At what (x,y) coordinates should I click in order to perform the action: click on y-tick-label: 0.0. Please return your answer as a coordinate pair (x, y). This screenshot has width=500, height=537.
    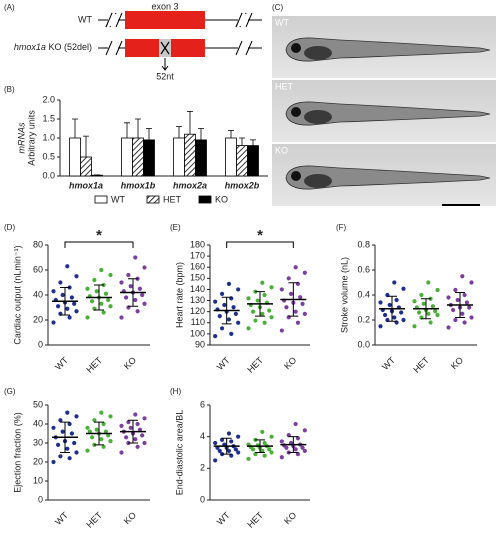
    Looking at the image, I should click on (48, 175).